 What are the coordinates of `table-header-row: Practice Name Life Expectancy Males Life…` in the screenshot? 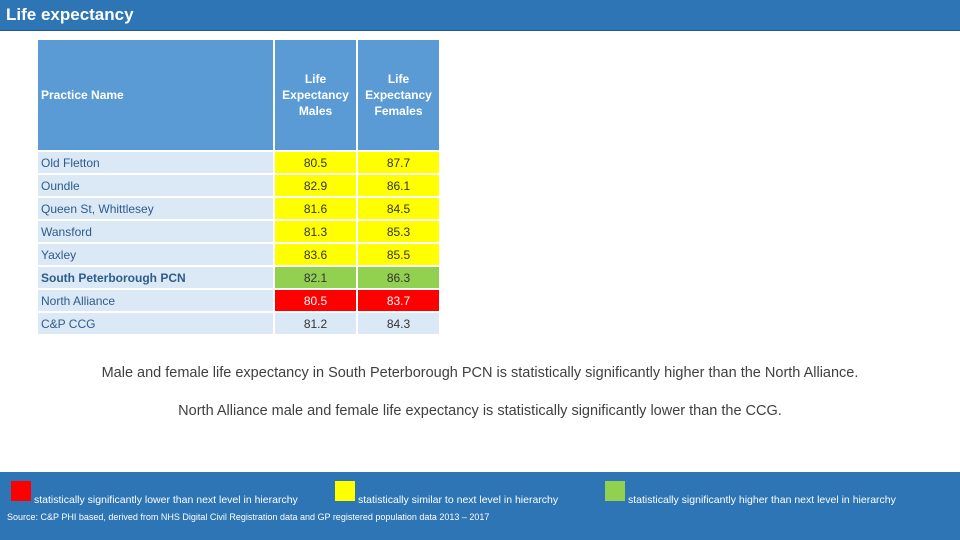 It's located at (238, 95).